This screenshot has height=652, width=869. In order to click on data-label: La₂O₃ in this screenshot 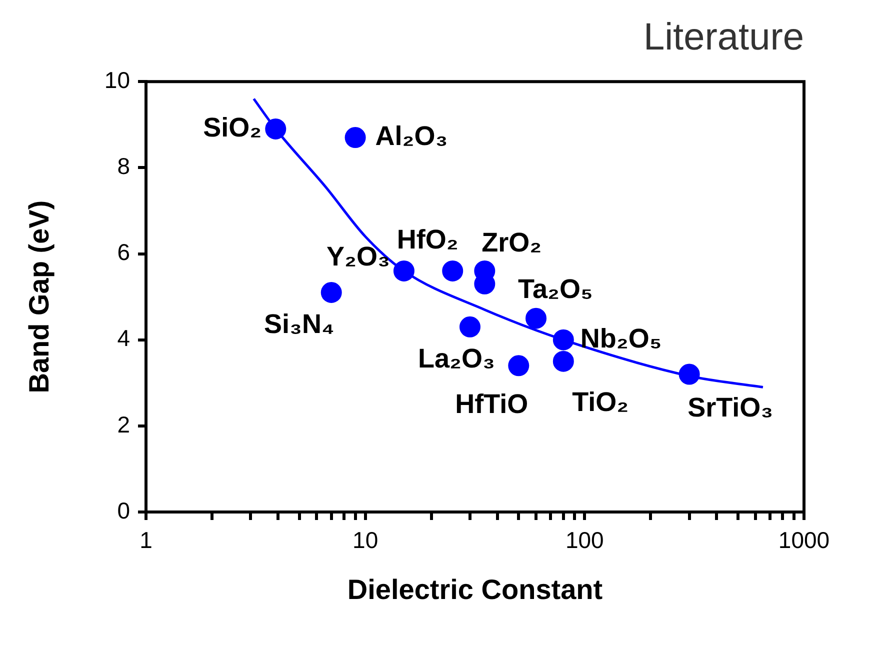, I will do `click(456, 358)`.